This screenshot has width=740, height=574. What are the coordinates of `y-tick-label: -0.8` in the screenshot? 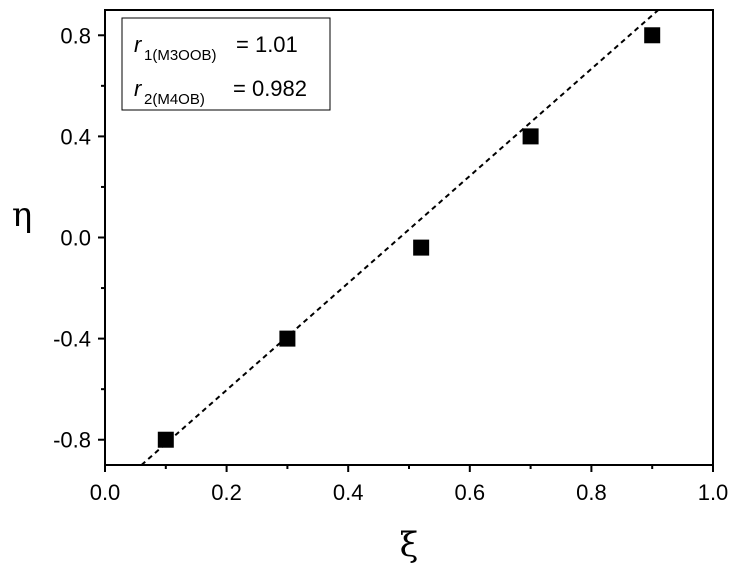 It's located at (72, 440).